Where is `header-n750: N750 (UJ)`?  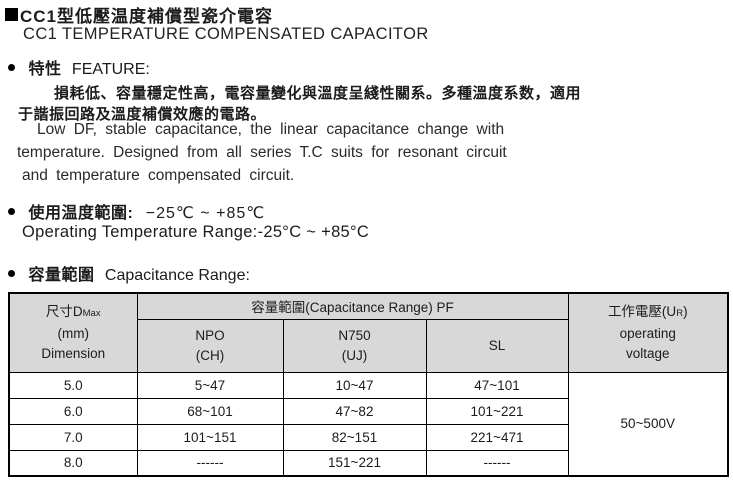
header-n750: N750 (UJ) is located at coordinates (354, 345).